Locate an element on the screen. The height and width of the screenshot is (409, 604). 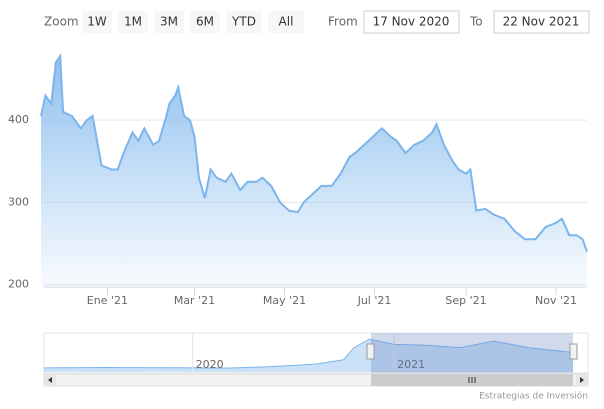
x-tick-label: Mar '21 is located at coordinates (194, 300).